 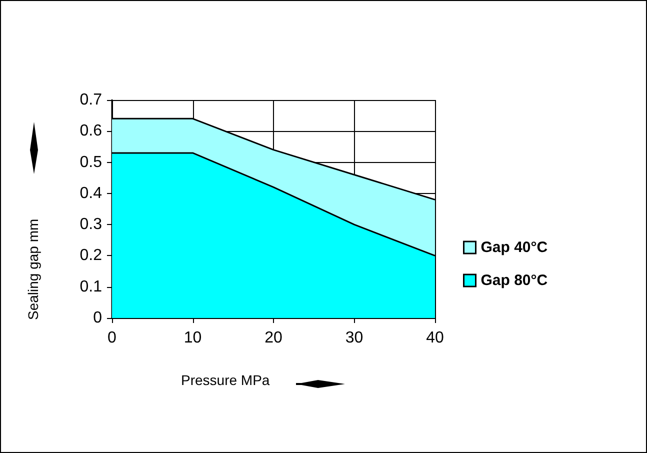 What do you see at coordinates (91, 131) in the screenshot?
I see `y-tick-label: 0.6` at bounding box center [91, 131].